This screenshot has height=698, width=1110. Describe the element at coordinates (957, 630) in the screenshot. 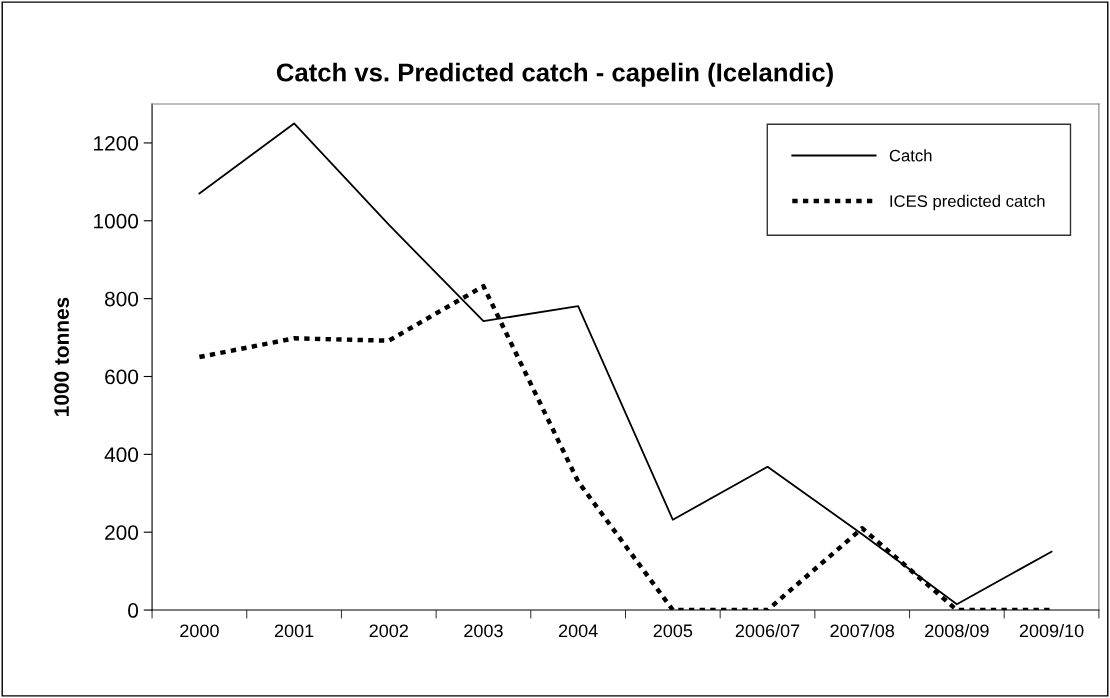

I see `x-tick-label: 2008/09` at that location.